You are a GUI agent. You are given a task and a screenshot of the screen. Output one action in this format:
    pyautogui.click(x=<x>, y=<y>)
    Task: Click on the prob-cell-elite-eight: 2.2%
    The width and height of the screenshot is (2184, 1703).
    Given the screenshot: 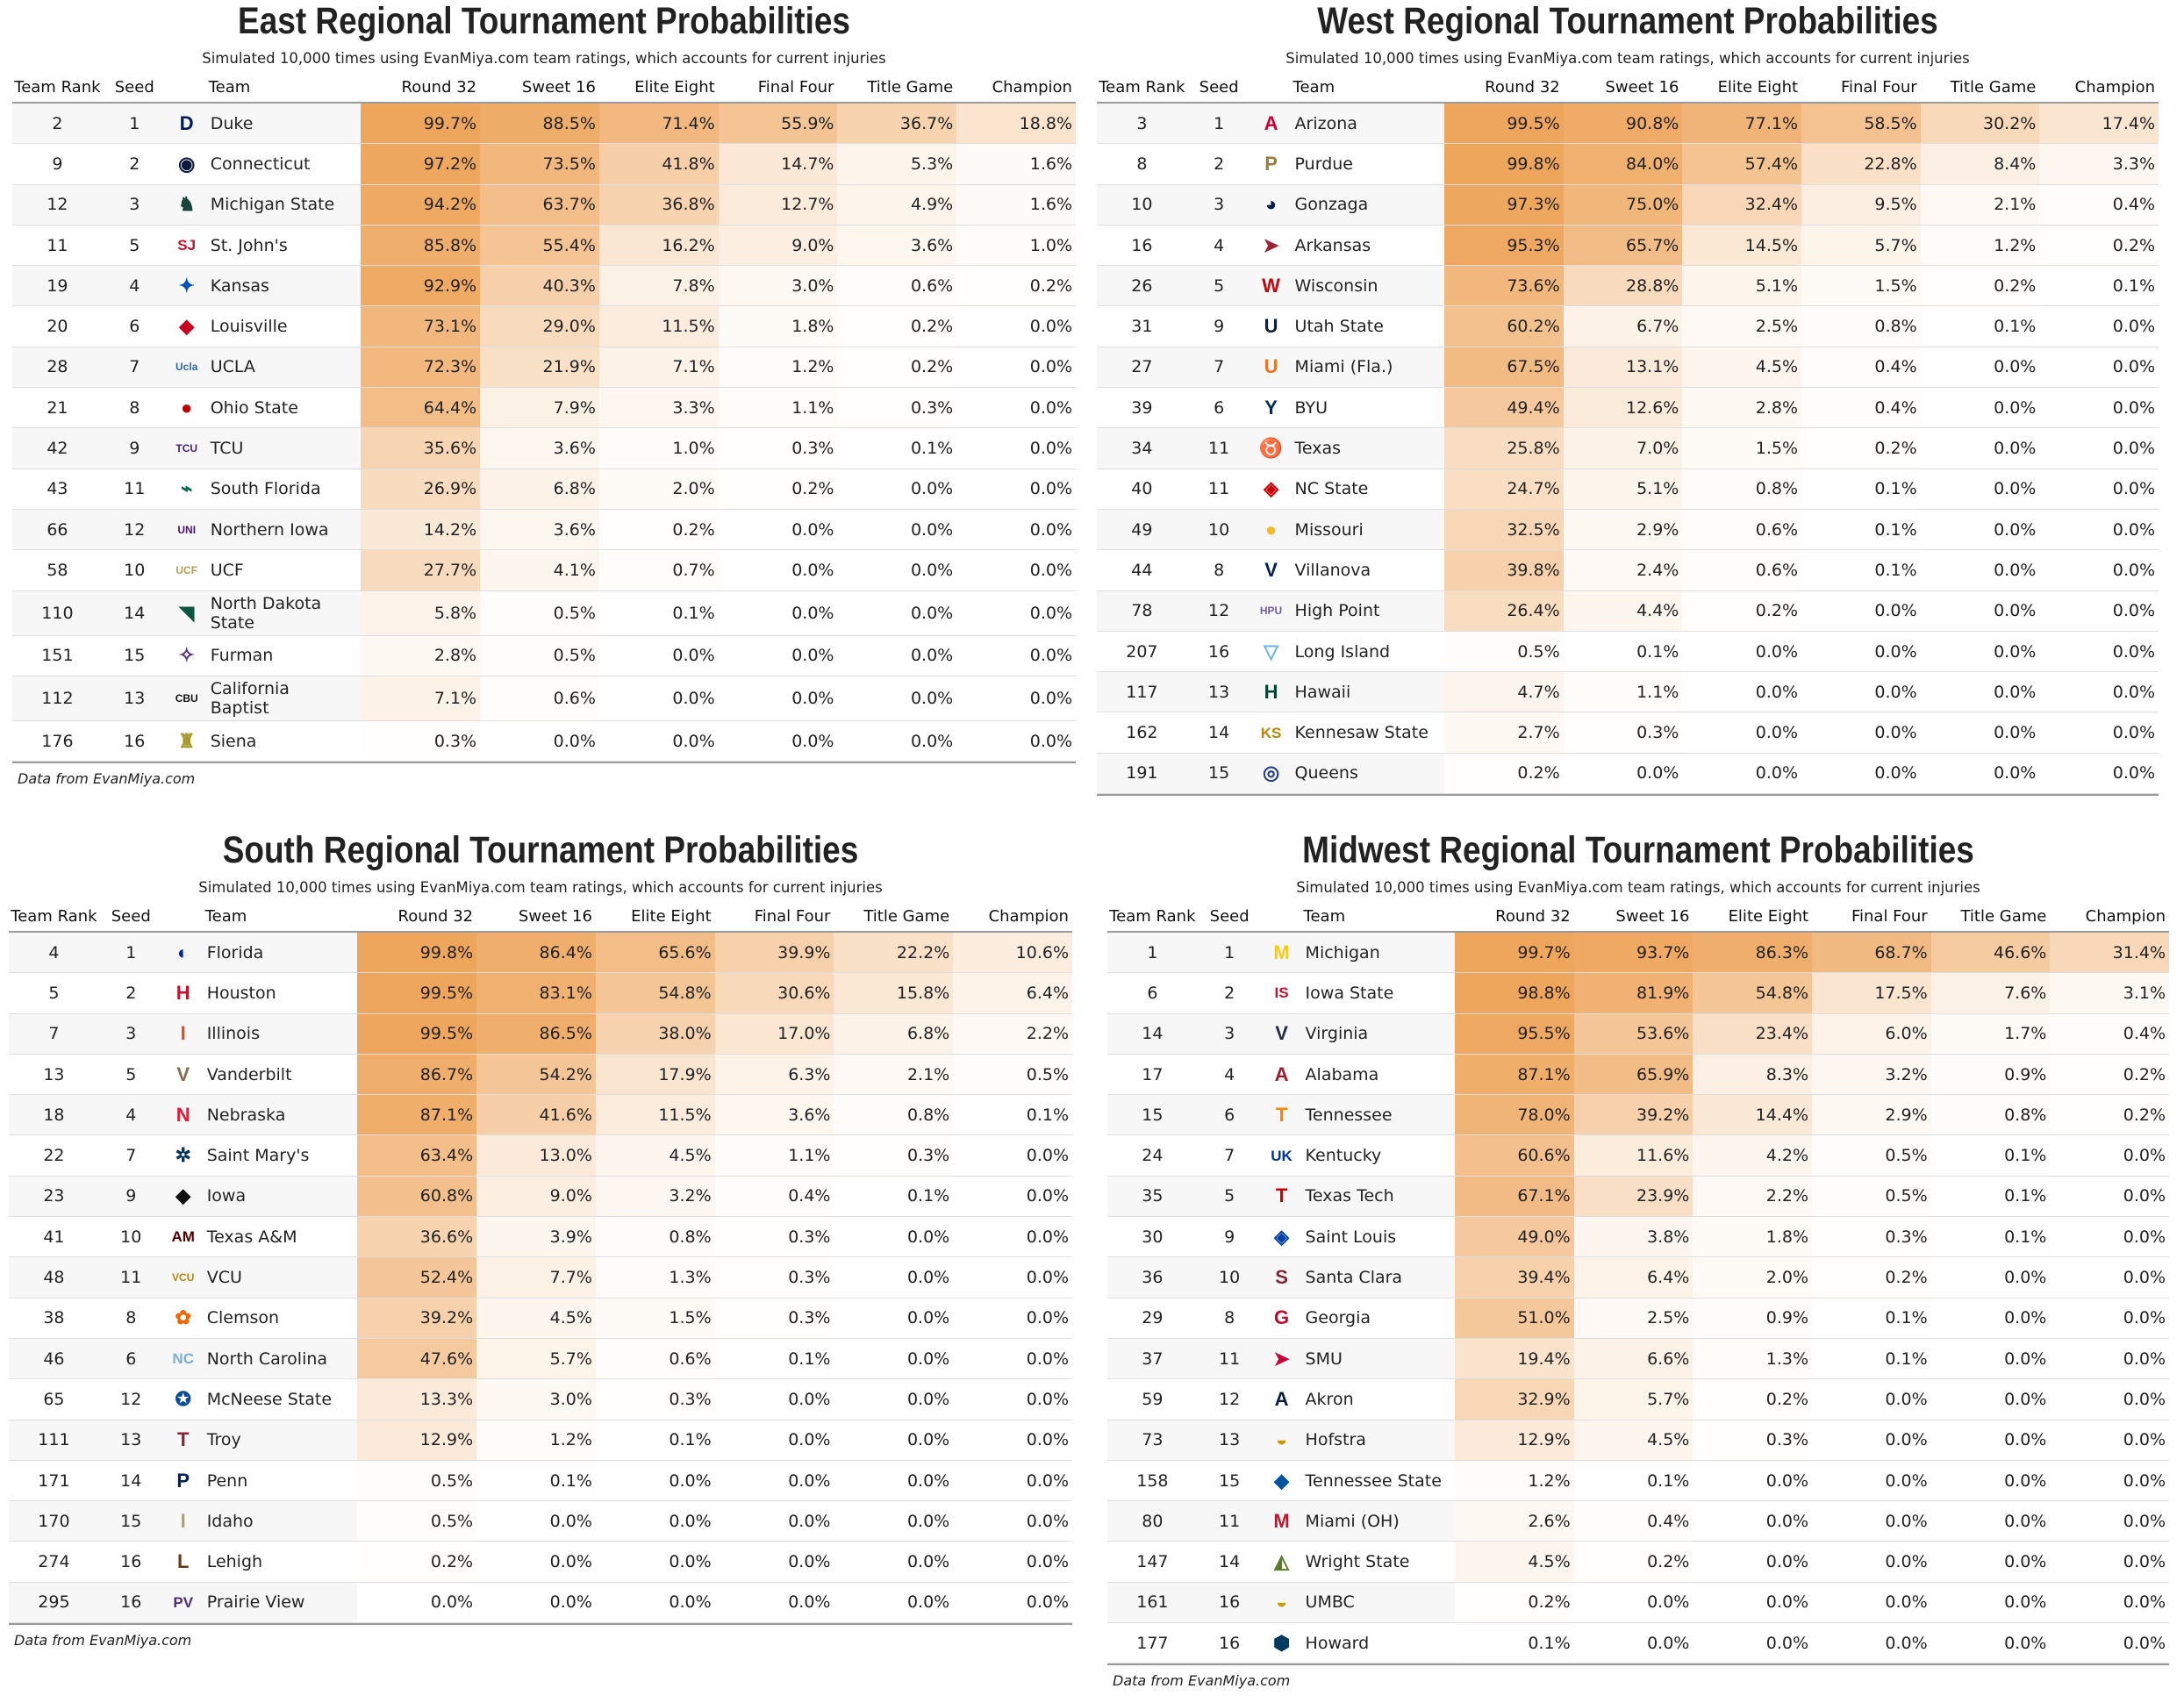 What is the action you would take?
    pyautogui.click(x=1753, y=1196)
    